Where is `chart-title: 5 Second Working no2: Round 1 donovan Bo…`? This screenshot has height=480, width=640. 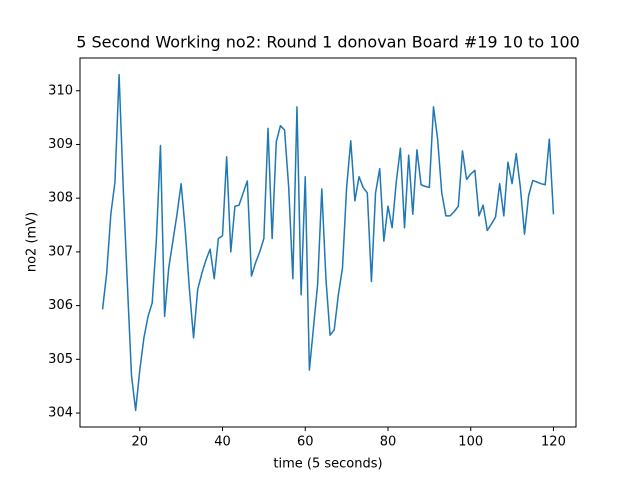
chart-title: 5 Second Working no2: Round 1 donovan Bo… is located at coordinates (328, 42).